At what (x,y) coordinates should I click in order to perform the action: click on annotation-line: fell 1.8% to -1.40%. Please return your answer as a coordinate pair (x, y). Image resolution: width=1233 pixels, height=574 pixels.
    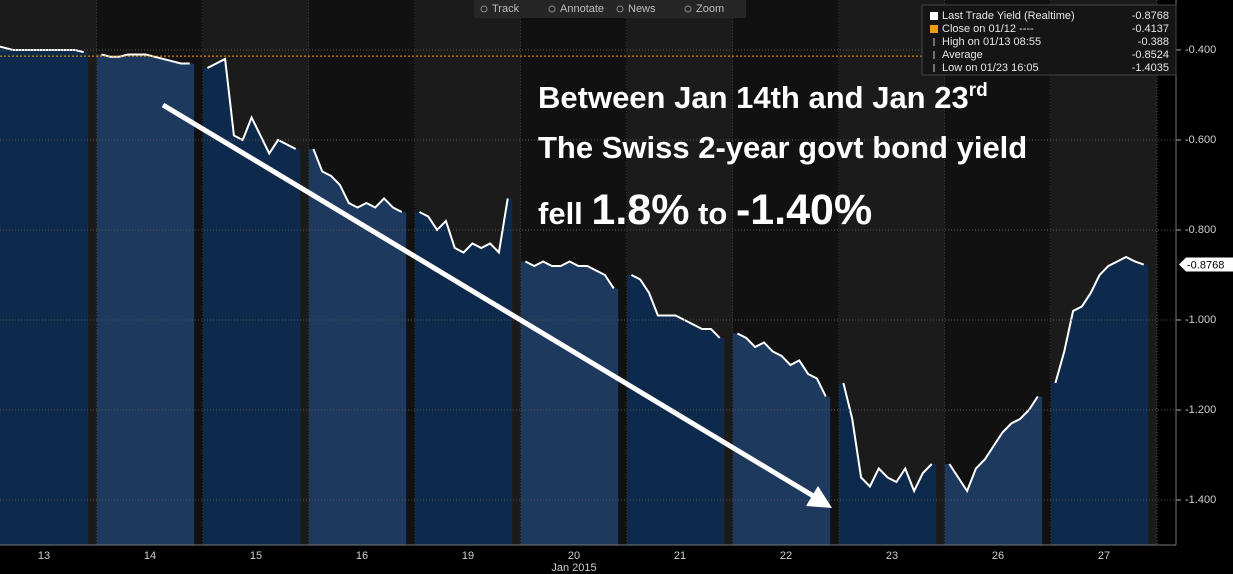
    Looking at the image, I should click on (705, 210).